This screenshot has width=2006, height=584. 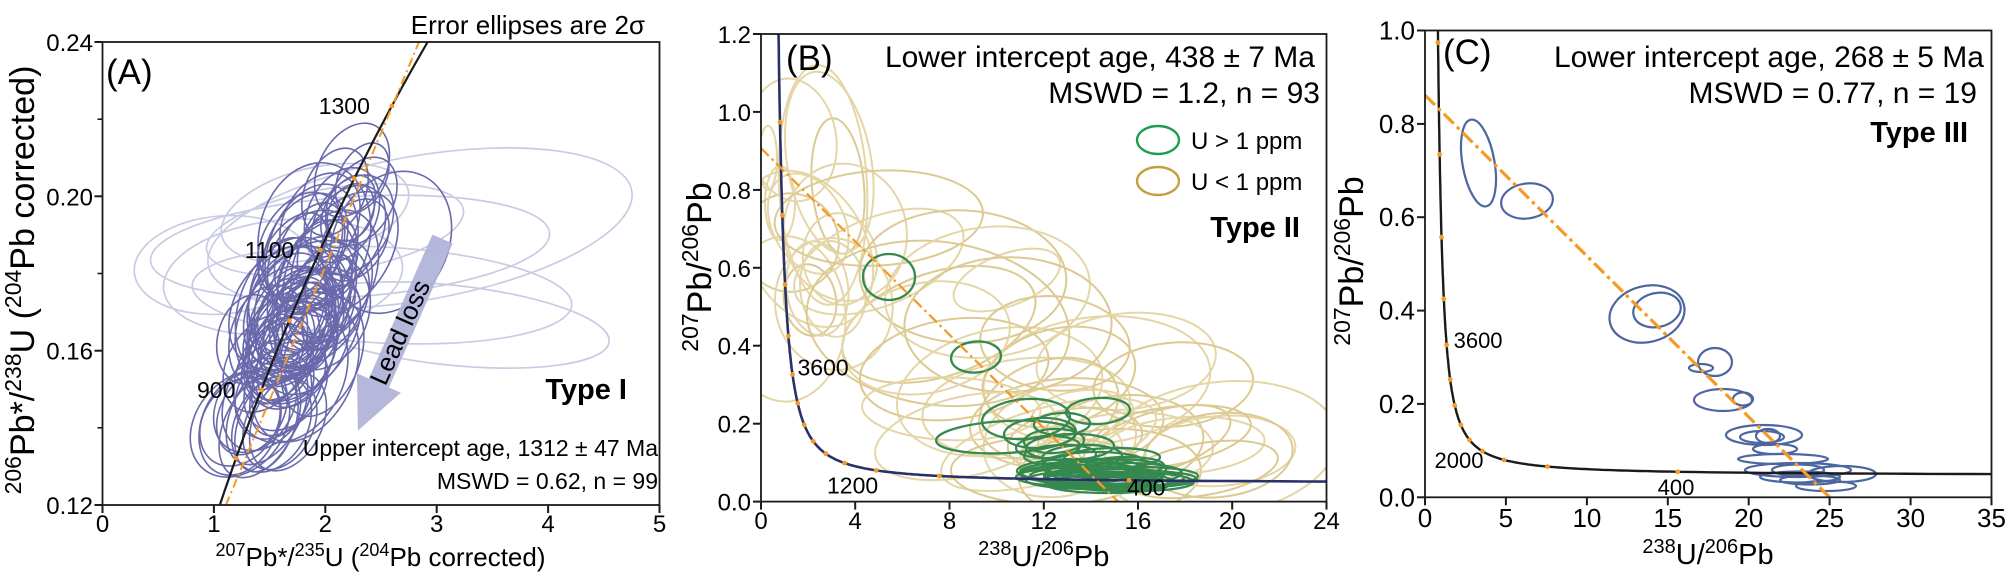 I want to click on svg-text: 30, so click(x=1910, y=518).